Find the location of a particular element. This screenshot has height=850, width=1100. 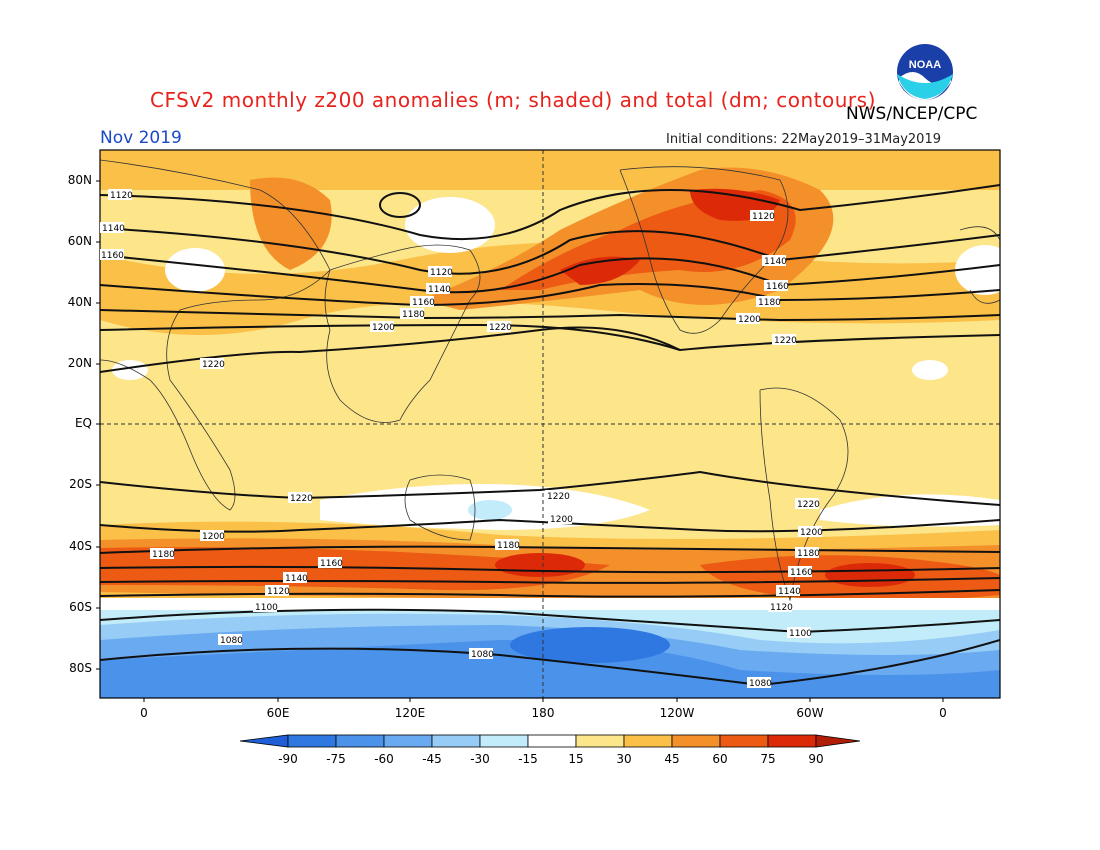

lat-label-60n: 60N is located at coordinates (79, 241).